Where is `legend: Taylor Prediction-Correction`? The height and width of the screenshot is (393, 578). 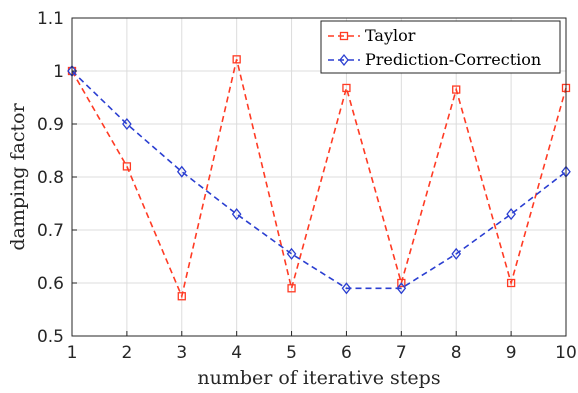
legend: Taylor Prediction-Correction is located at coordinates (440, 47).